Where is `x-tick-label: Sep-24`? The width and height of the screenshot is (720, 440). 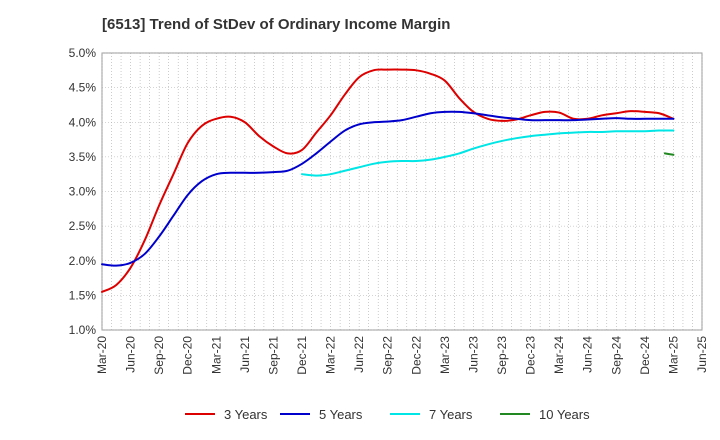 x-tick-label: Sep-24 is located at coordinates (616, 355).